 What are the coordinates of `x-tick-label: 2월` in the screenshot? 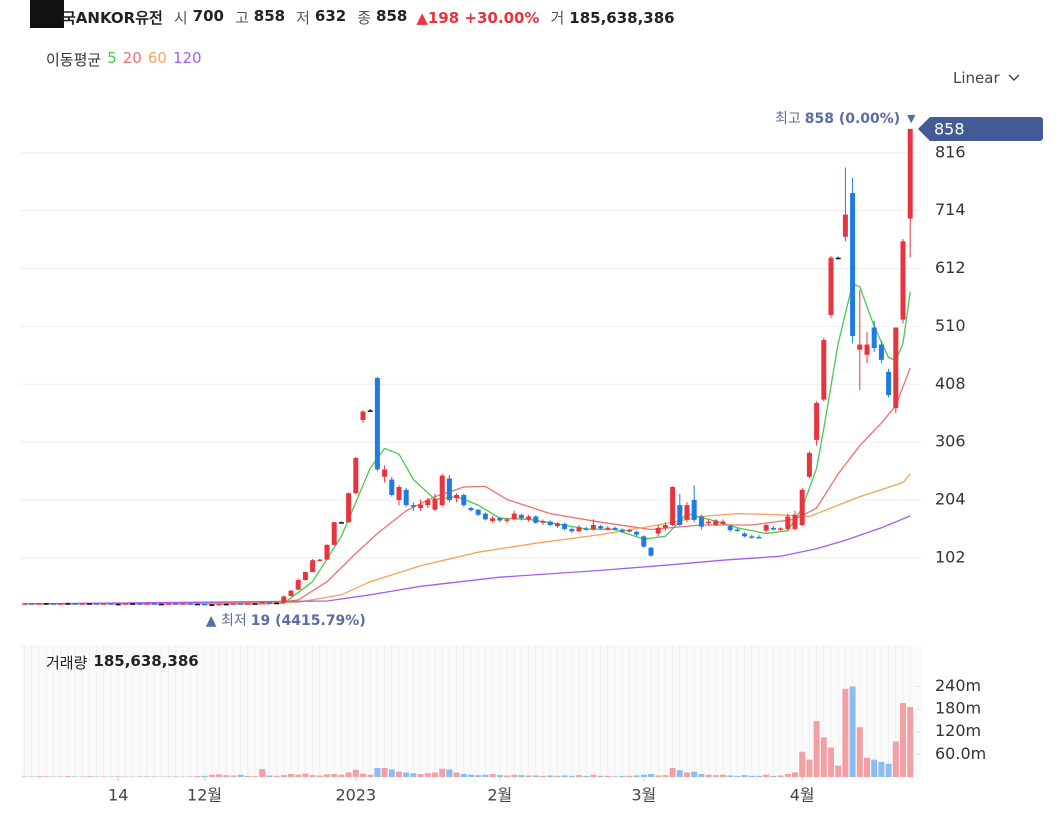 It's located at (499, 795).